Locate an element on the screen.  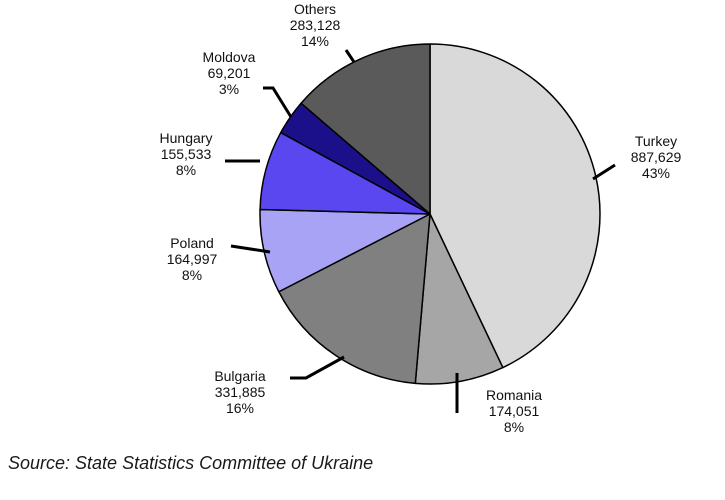
slice-percent: 16% is located at coordinates (240, 408).